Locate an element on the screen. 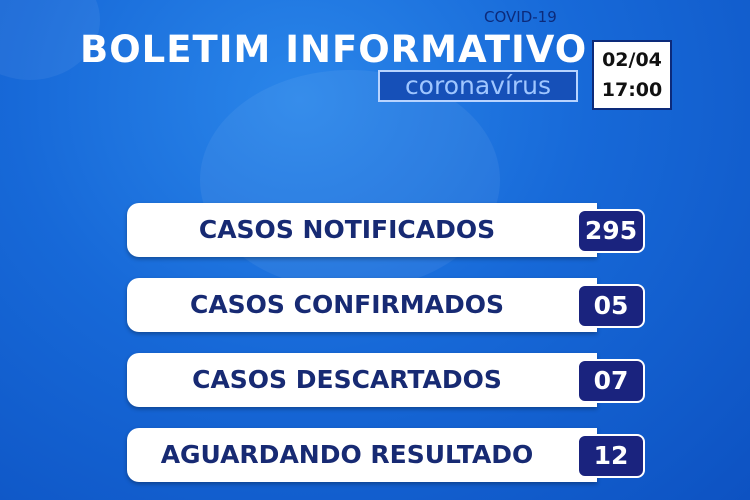  stat-value: 295 is located at coordinates (611, 231).